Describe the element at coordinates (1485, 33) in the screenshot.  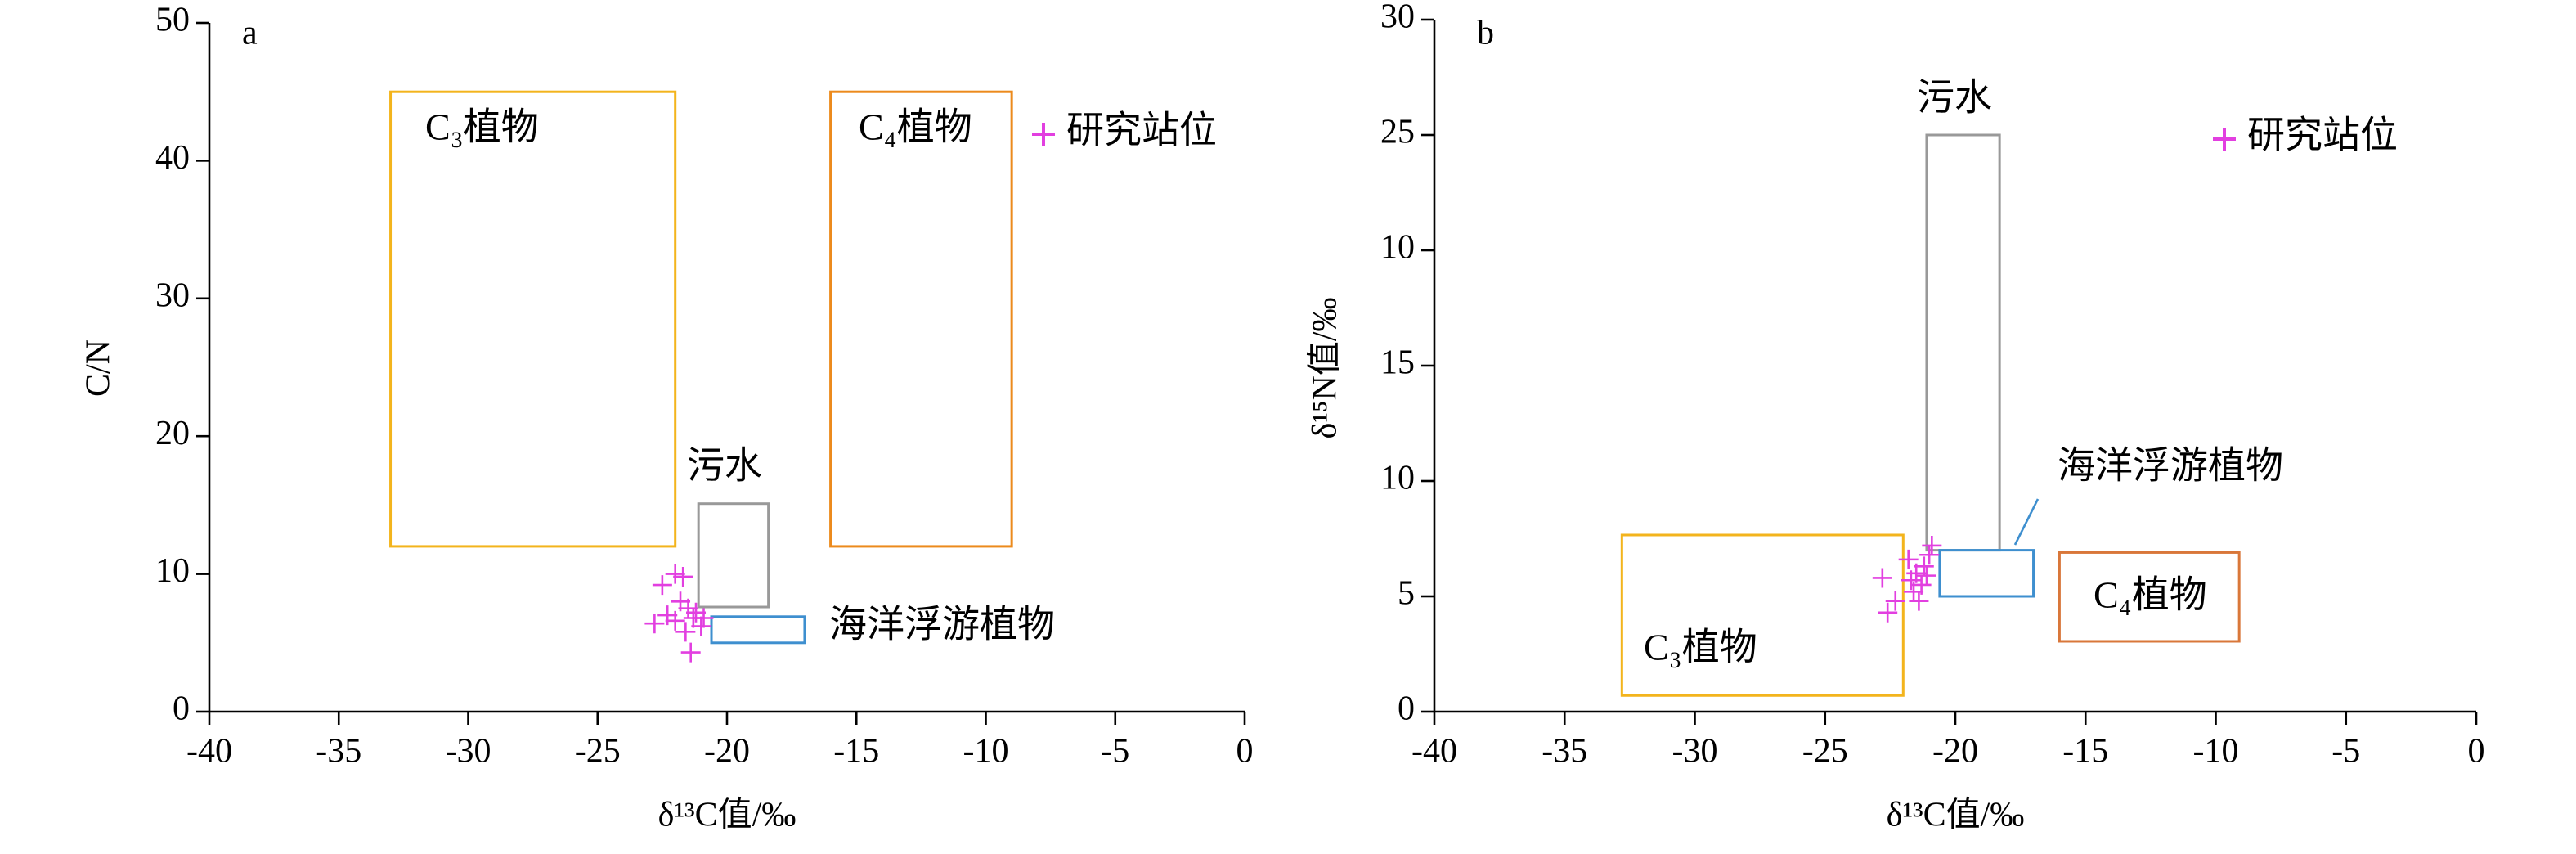
I see `panel-label: b` at that location.